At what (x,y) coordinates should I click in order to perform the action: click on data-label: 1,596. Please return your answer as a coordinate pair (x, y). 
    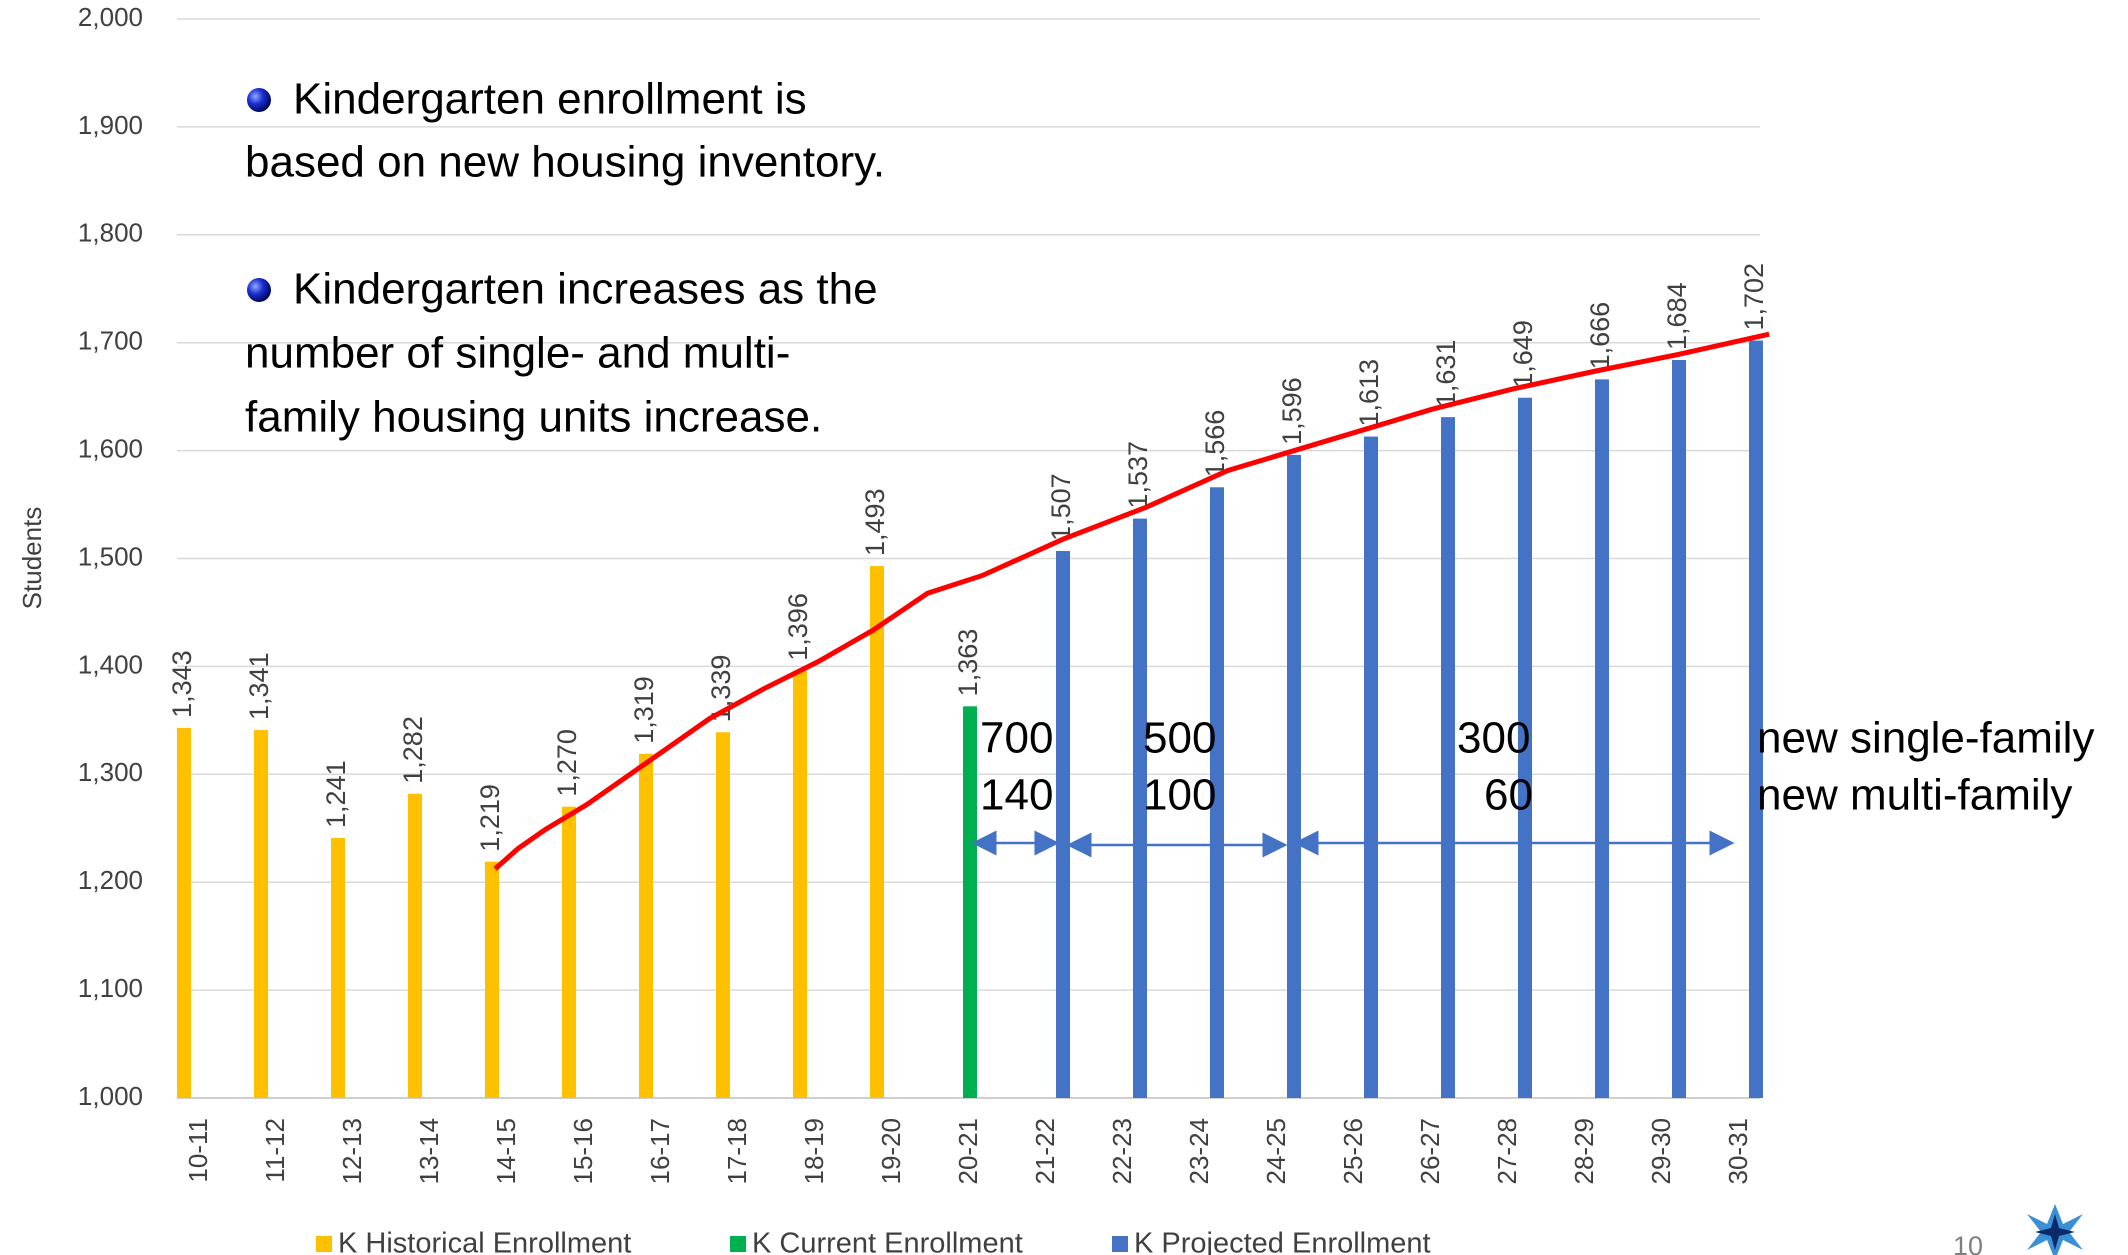
    Looking at the image, I should click on (1292, 411).